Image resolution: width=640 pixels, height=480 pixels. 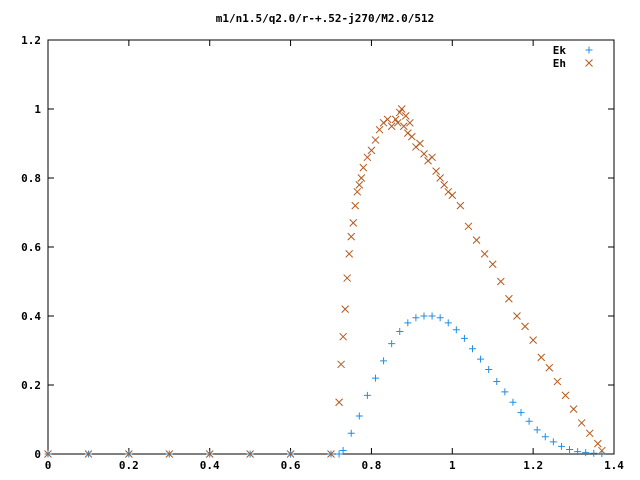 What do you see at coordinates (589, 63) in the screenshot?
I see `legend-marker-eh` at bounding box center [589, 63].